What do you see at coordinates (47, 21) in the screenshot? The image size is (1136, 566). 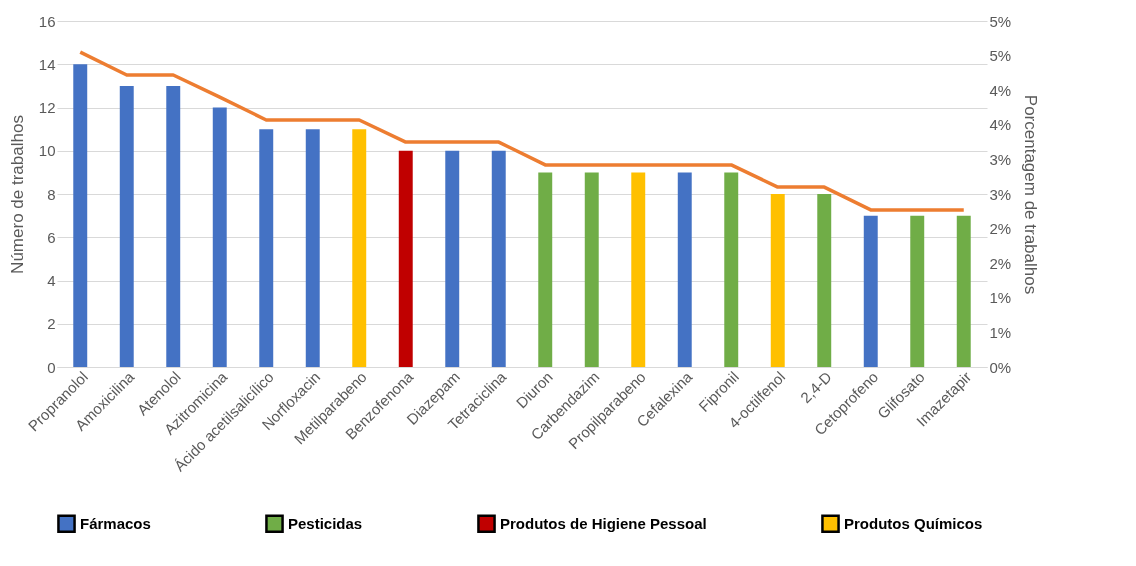 I see `y-tick-label: 16` at bounding box center [47, 21].